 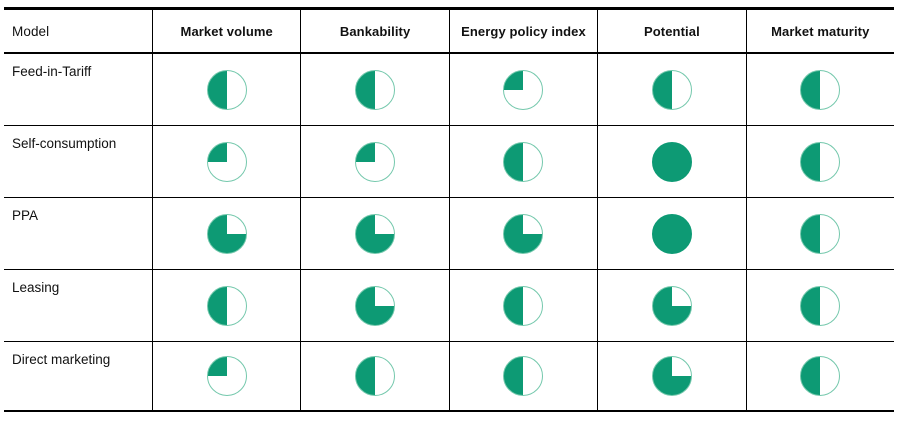 I want to click on column-header-potential: Potential, so click(x=671, y=31).